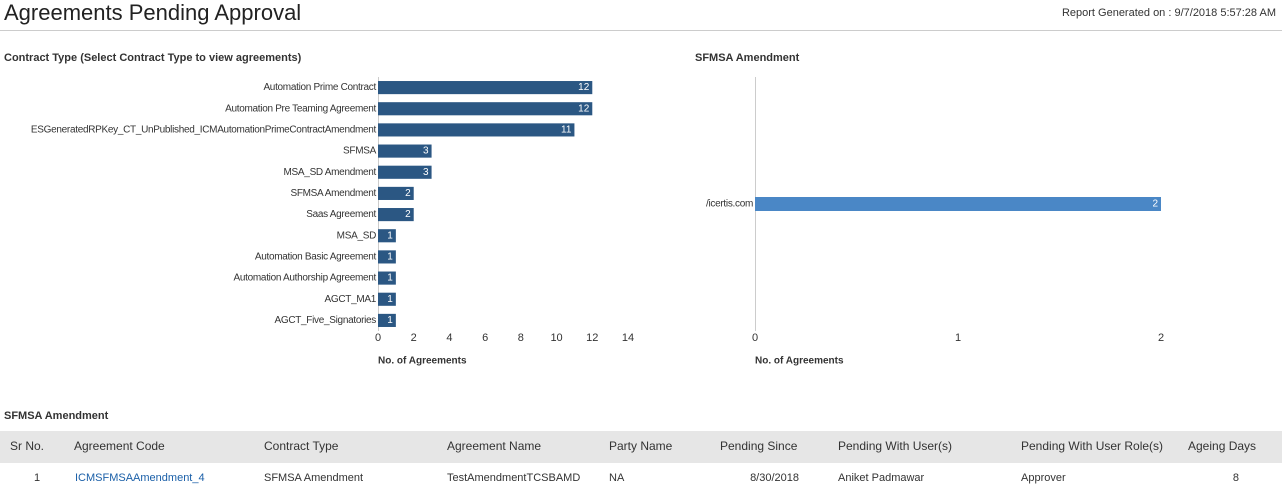 The image size is (1282, 492). What do you see at coordinates (305, 278) in the screenshot?
I see `category-label: Automation Authorship Agreement` at bounding box center [305, 278].